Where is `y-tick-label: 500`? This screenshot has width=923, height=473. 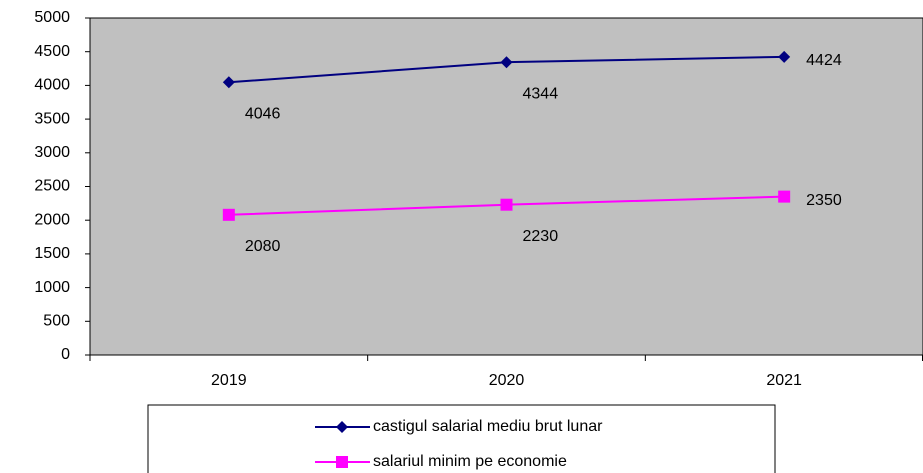
y-tick-label: 500 is located at coordinates (56, 321).